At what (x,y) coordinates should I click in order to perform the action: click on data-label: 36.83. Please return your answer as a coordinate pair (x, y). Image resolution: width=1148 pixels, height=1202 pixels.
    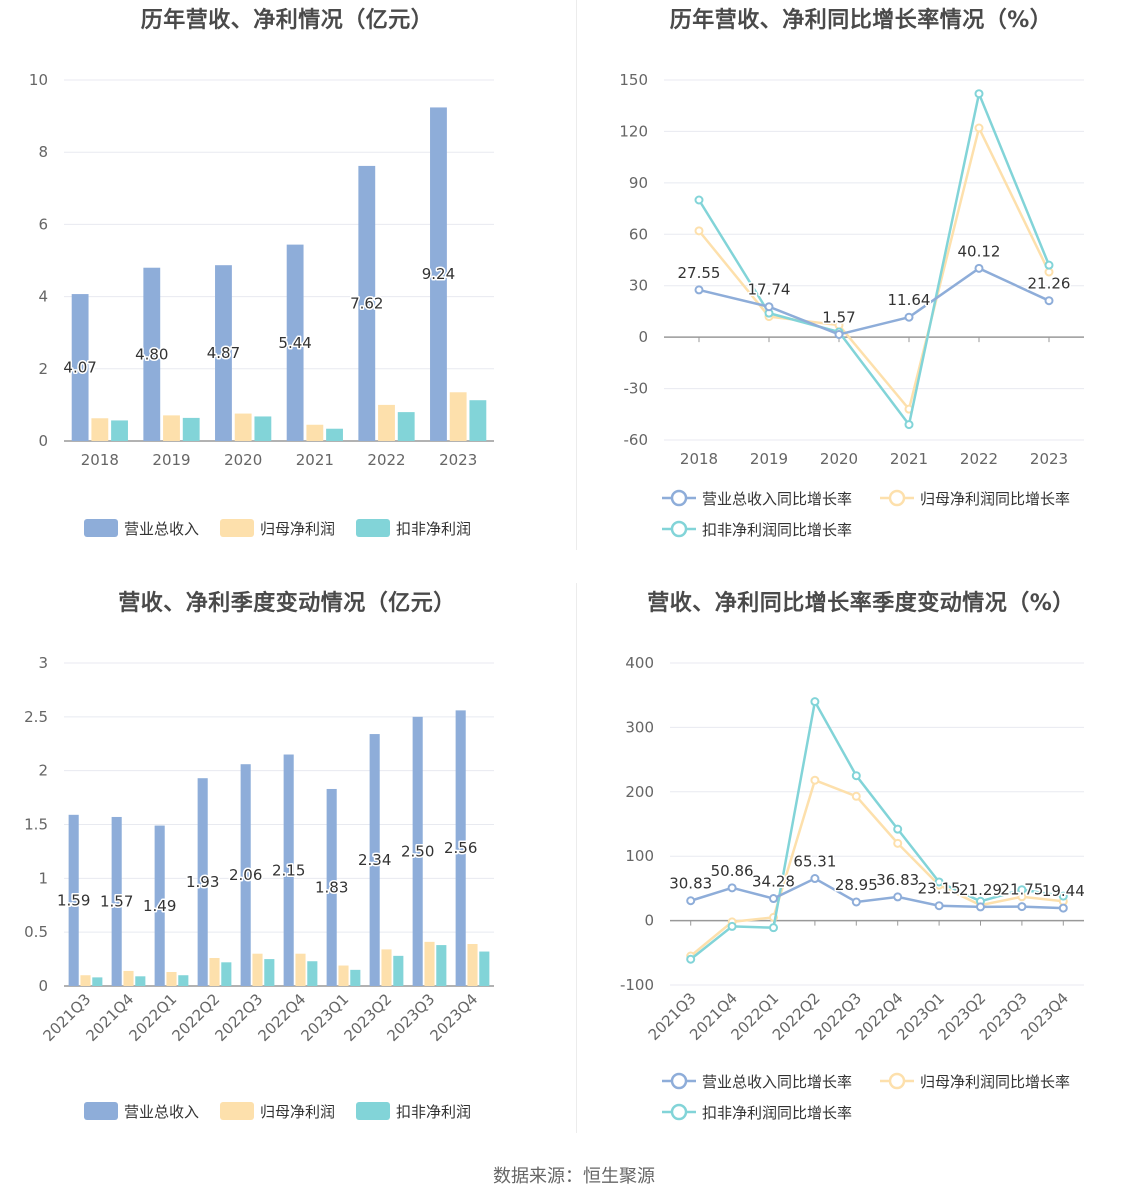
    Looking at the image, I should click on (897, 880).